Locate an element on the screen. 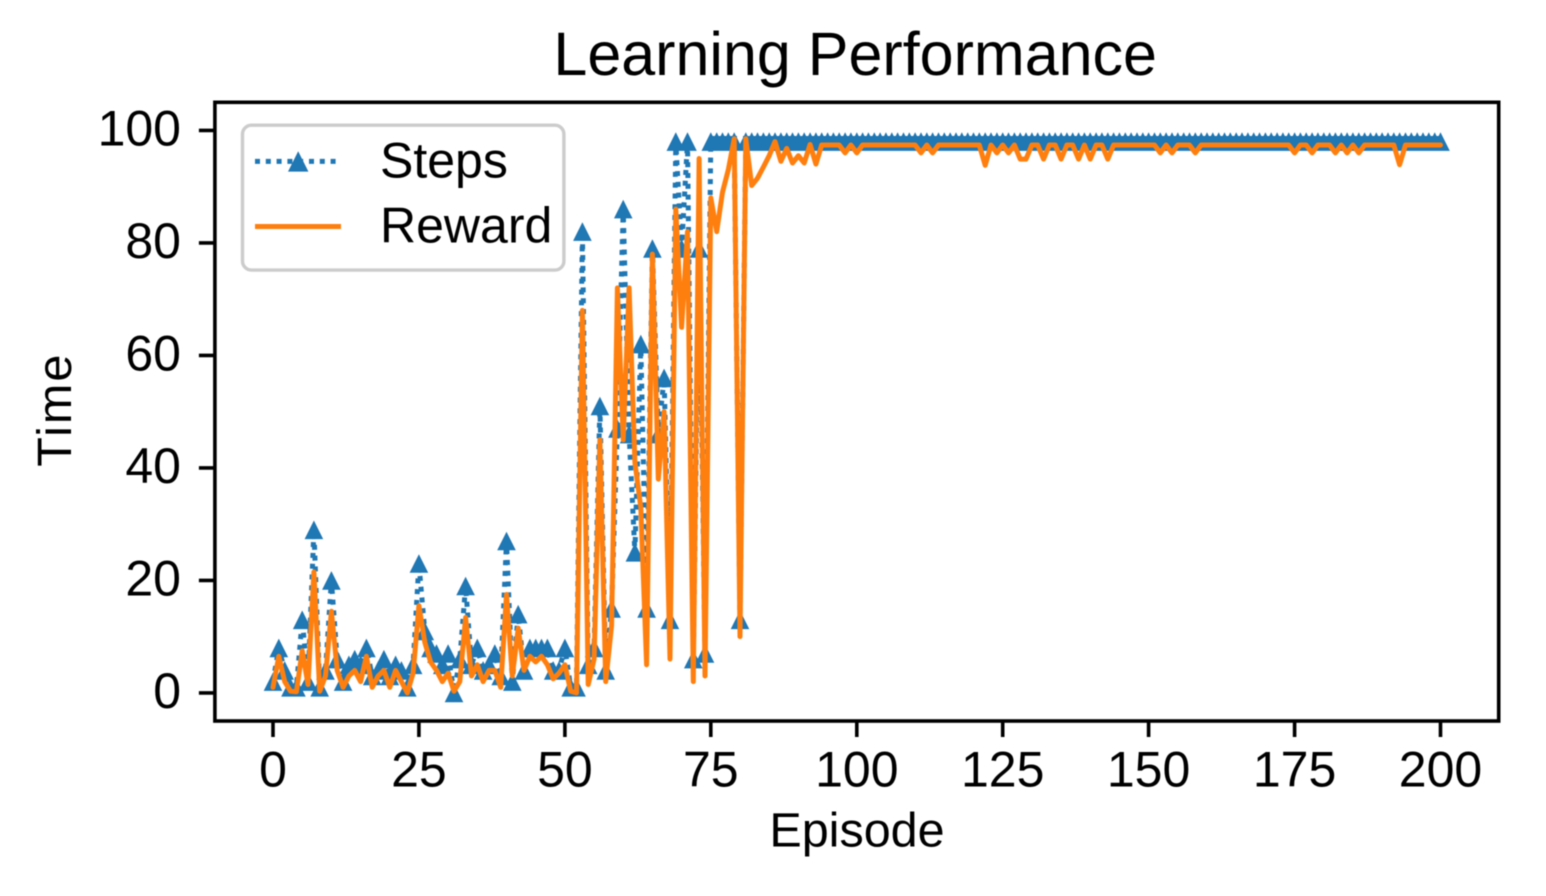 The width and height of the screenshot is (1546, 896). svg-text: Episode is located at coordinates (856, 831).